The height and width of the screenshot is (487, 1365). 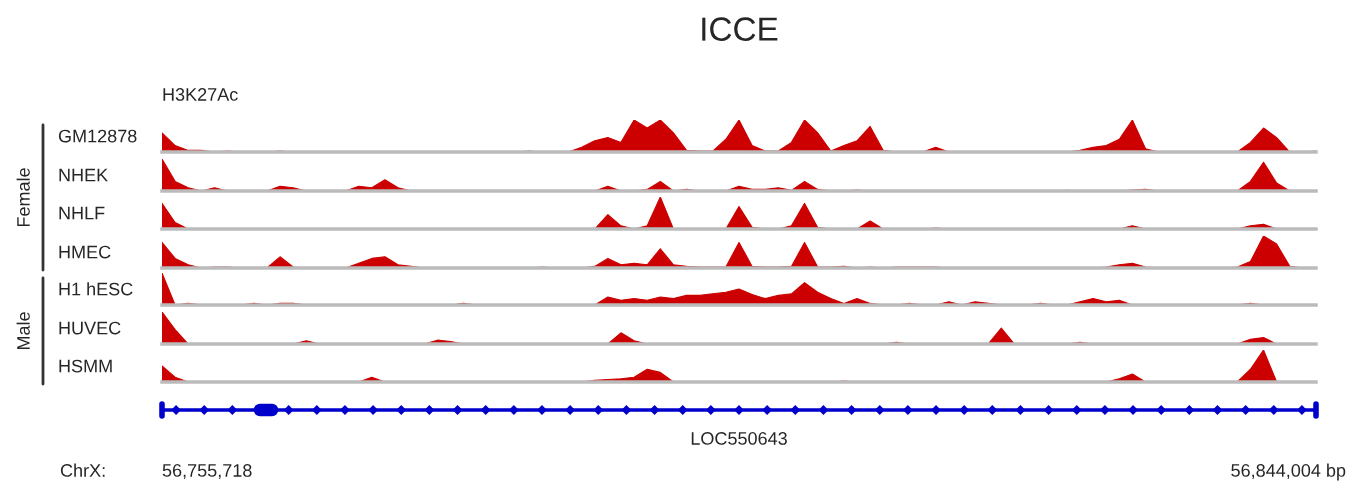 I want to click on text: LOC550643, so click(x=739, y=438).